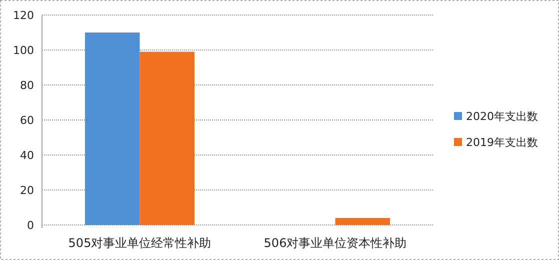  What do you see at coordinates (23, 15) in the screenshot?
I see `y-tick-label: 120` at bounding box center [23, 15].